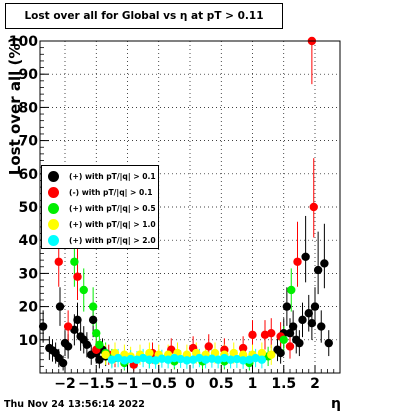 The height and width of the screenshot is (414, 400). Describe the element at coordinates (127, 384) in the screenshot. I see `x-tick-label: −1` at that location.